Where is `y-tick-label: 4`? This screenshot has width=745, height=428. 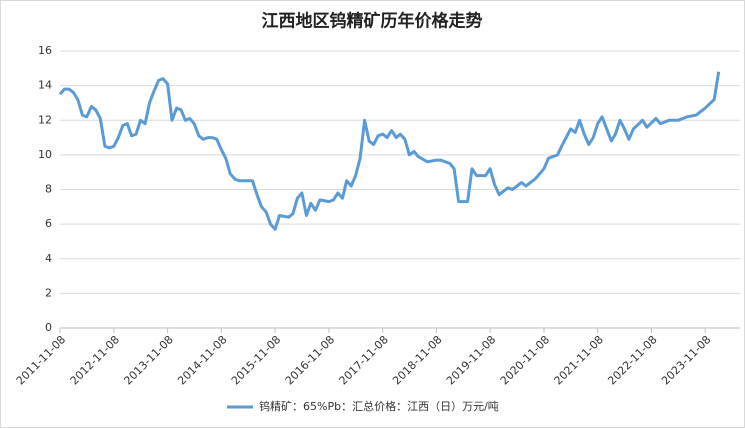
y-tick-label: 4 is located at coordinates (48, 258).